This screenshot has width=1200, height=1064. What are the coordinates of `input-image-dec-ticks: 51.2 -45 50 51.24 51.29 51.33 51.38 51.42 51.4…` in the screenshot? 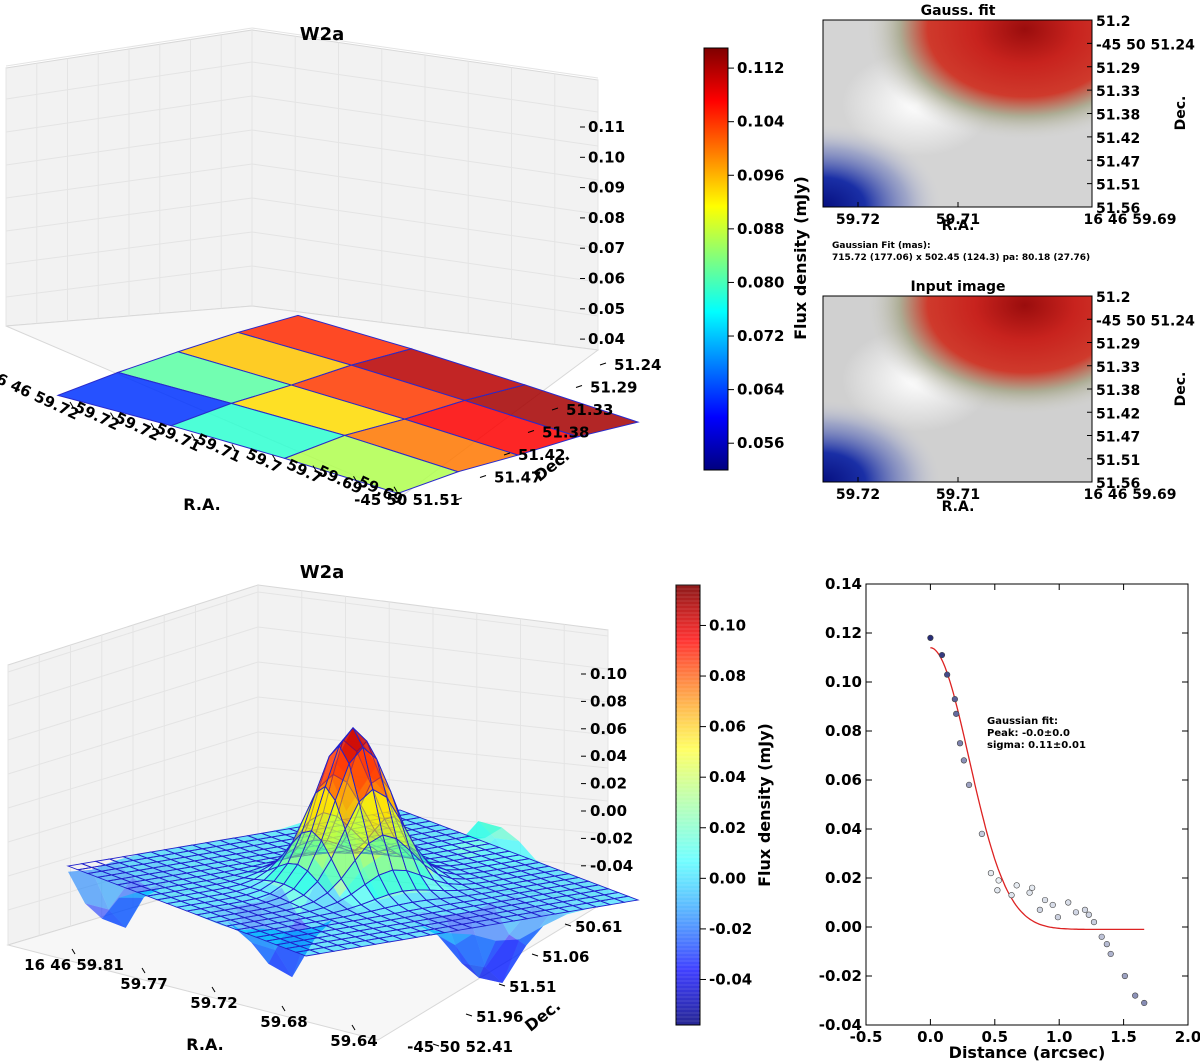 It's located at (1141, 391).